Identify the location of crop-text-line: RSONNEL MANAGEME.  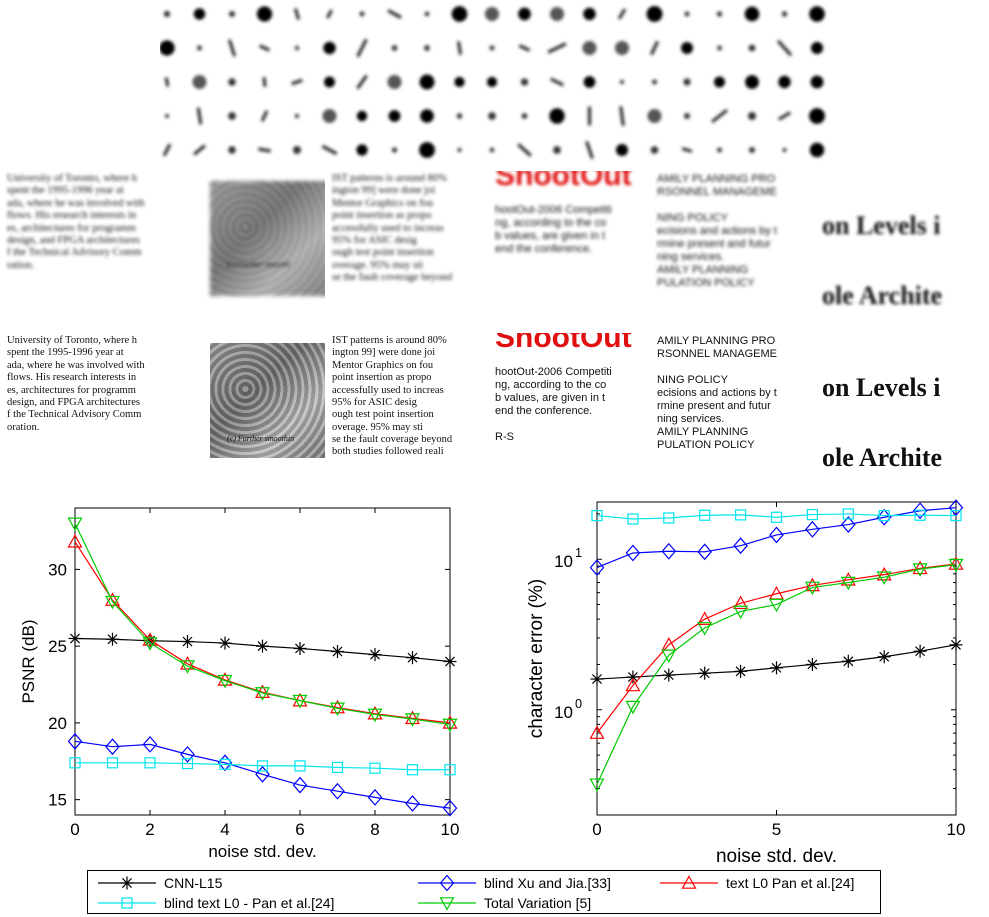
(717, 353).